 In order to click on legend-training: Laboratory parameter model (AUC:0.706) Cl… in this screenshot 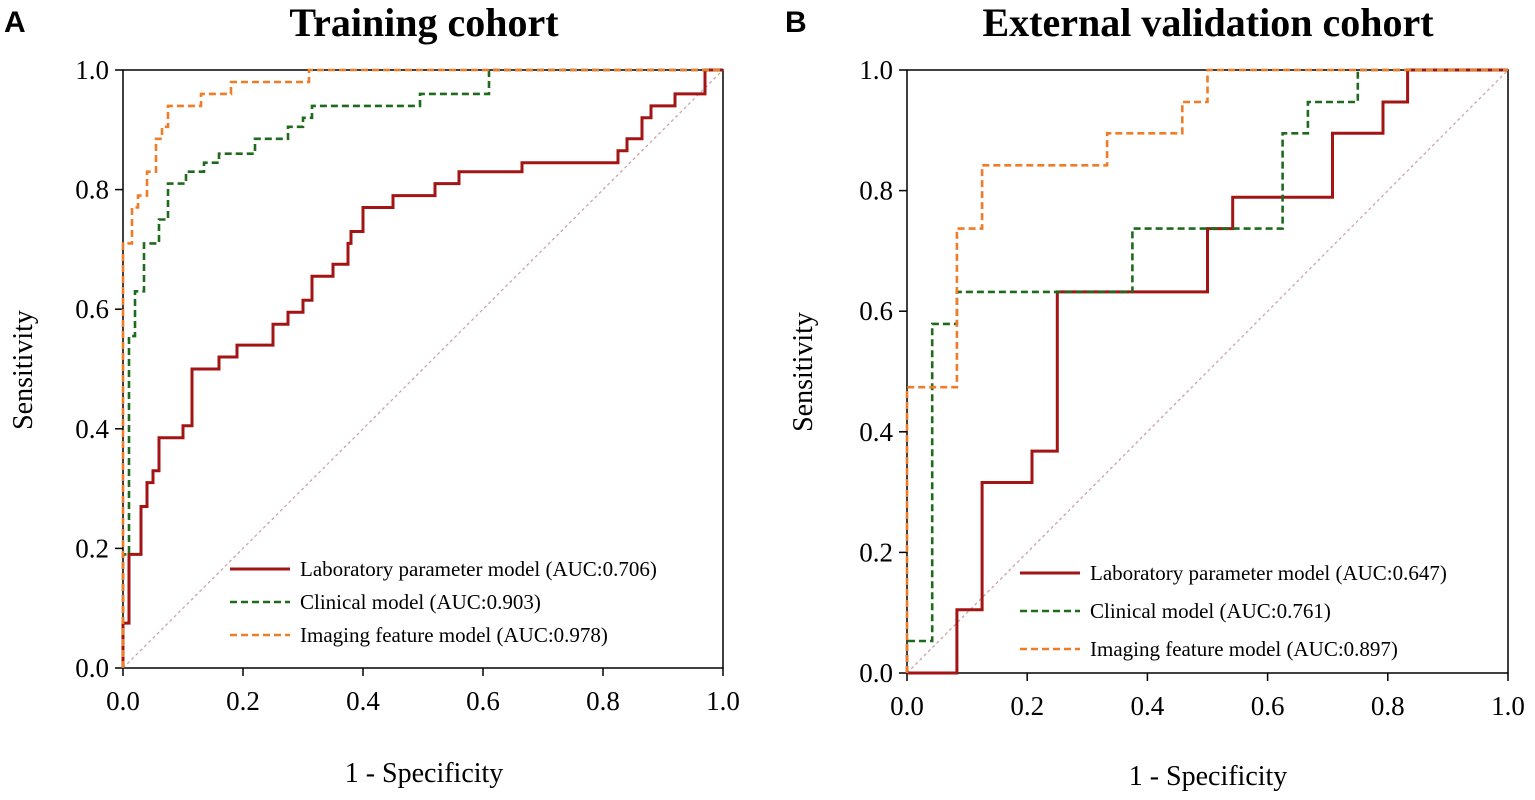, I will do `click(443, 602)`.